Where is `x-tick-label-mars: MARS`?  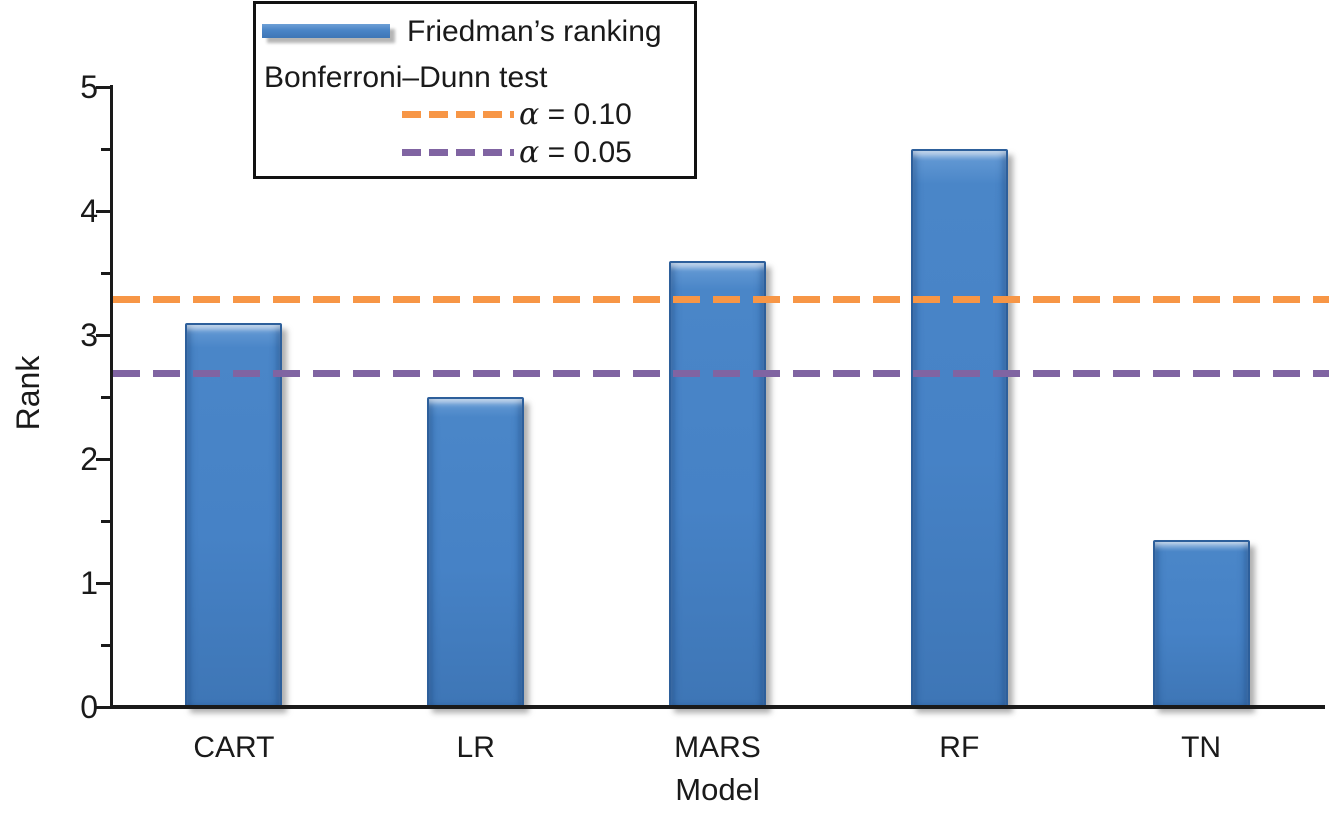
x-tick-label-mars: MARS is located at coordinates (717, 747).